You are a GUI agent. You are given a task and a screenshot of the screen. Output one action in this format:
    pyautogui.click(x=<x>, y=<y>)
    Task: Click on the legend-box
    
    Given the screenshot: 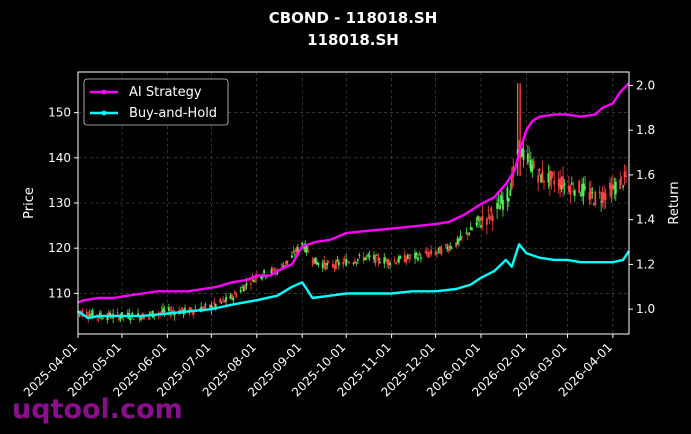 What is the action you would take?
    pyautogui.click(x=156, y=102)
    